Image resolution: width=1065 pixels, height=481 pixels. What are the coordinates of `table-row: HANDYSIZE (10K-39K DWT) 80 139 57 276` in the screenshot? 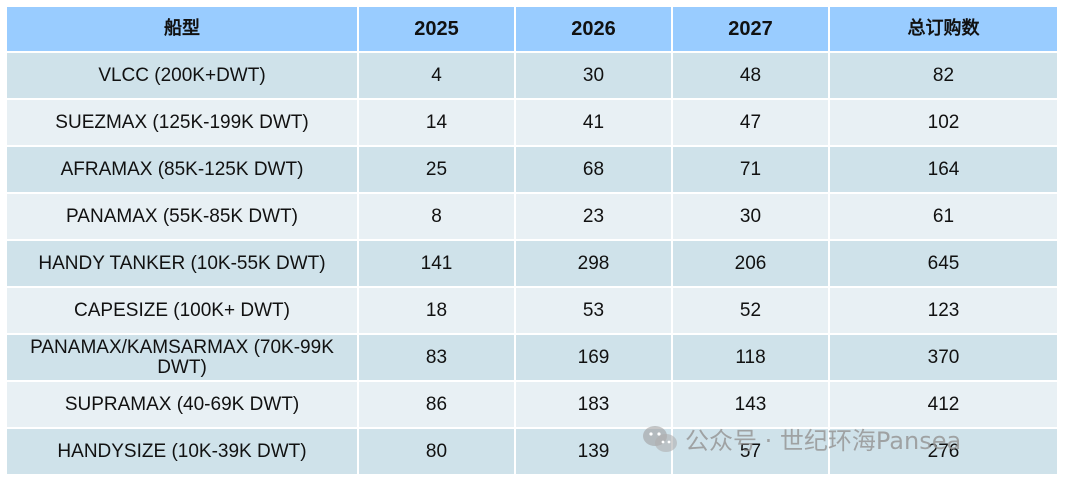 It's located at (532, 451).